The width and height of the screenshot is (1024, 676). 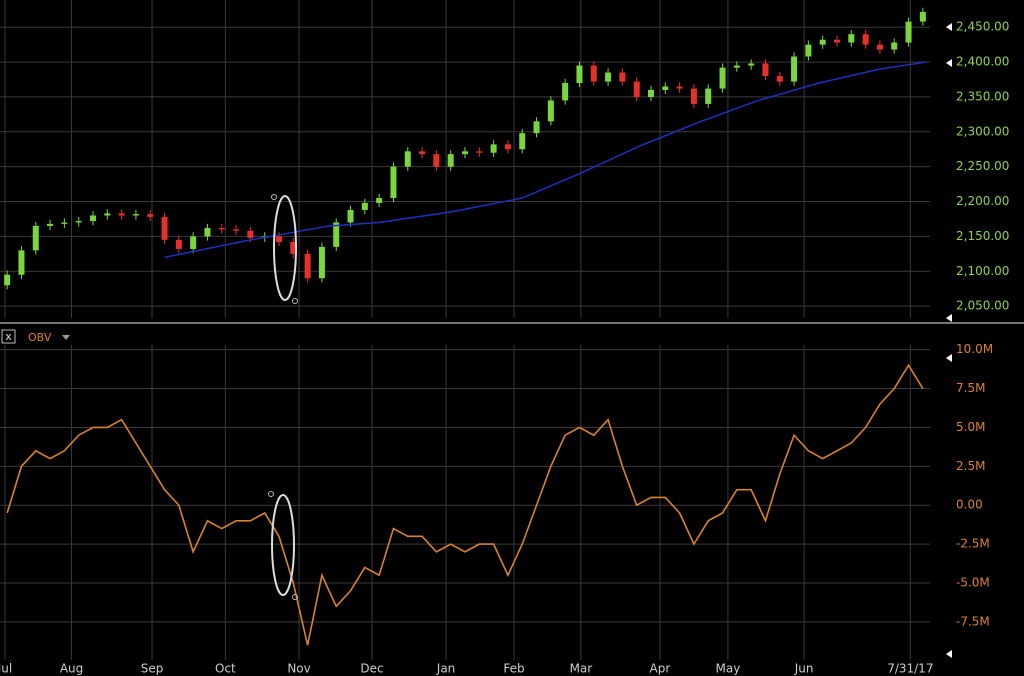 I want to click on y-tick-label: 2,050.00, so click(x=982, y=306).